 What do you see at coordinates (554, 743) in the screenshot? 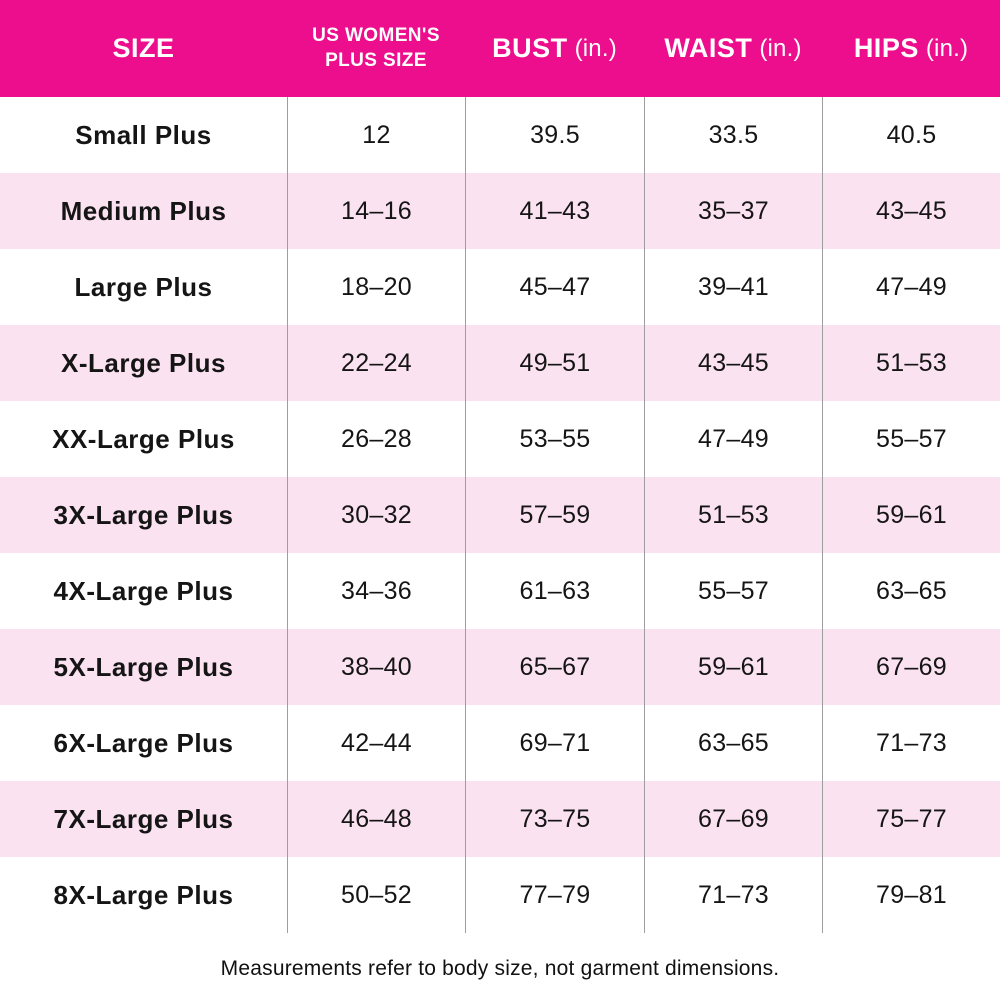
I see `value-cell: 69–71` at bounding box center [554, 743].